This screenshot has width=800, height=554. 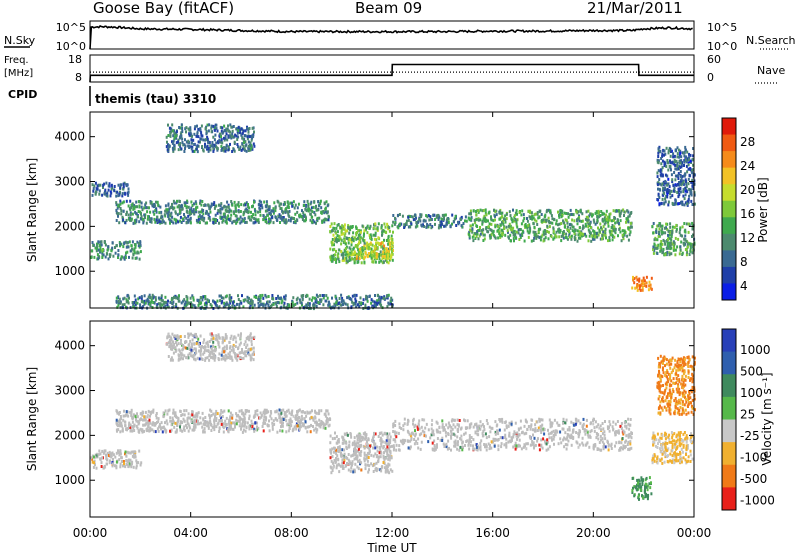 I want to click on colorbar-segment, so click(x=729, y=242).